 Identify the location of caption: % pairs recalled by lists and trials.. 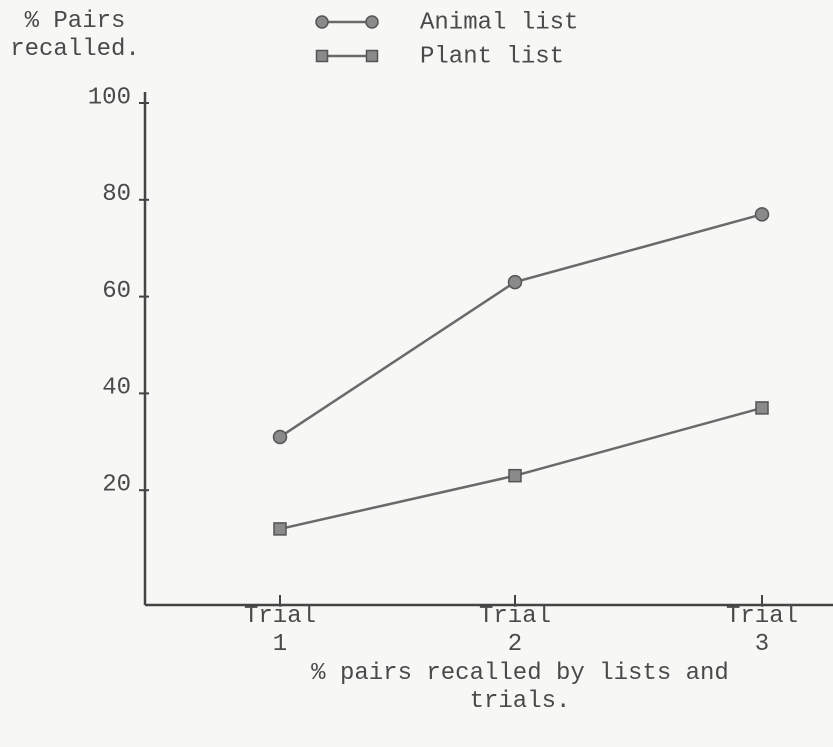
(520, 687).